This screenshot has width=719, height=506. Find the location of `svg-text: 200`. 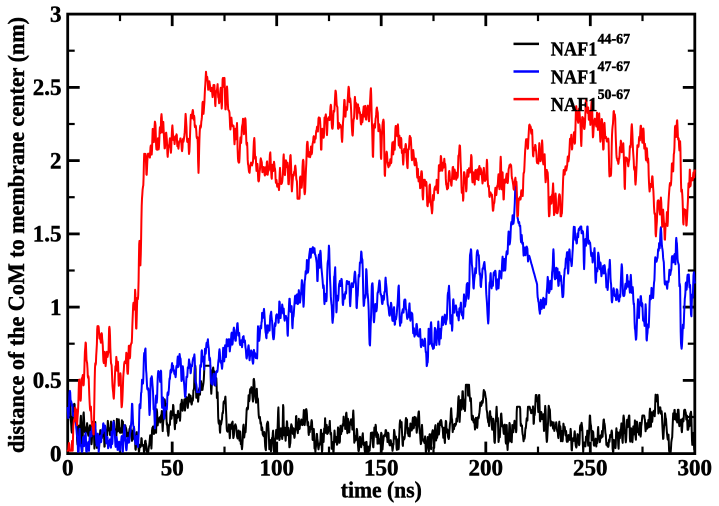

svg-text: 200 is located at coordinates (486, 468).